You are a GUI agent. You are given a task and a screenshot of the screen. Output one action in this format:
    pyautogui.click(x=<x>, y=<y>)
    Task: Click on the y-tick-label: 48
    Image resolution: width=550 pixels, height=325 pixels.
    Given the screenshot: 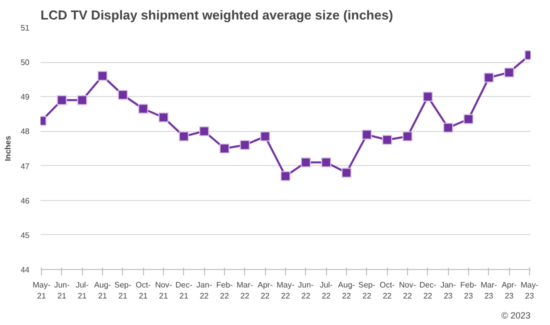 What is the action you would take?
    pyautogui.click(x=25, y=131)
    